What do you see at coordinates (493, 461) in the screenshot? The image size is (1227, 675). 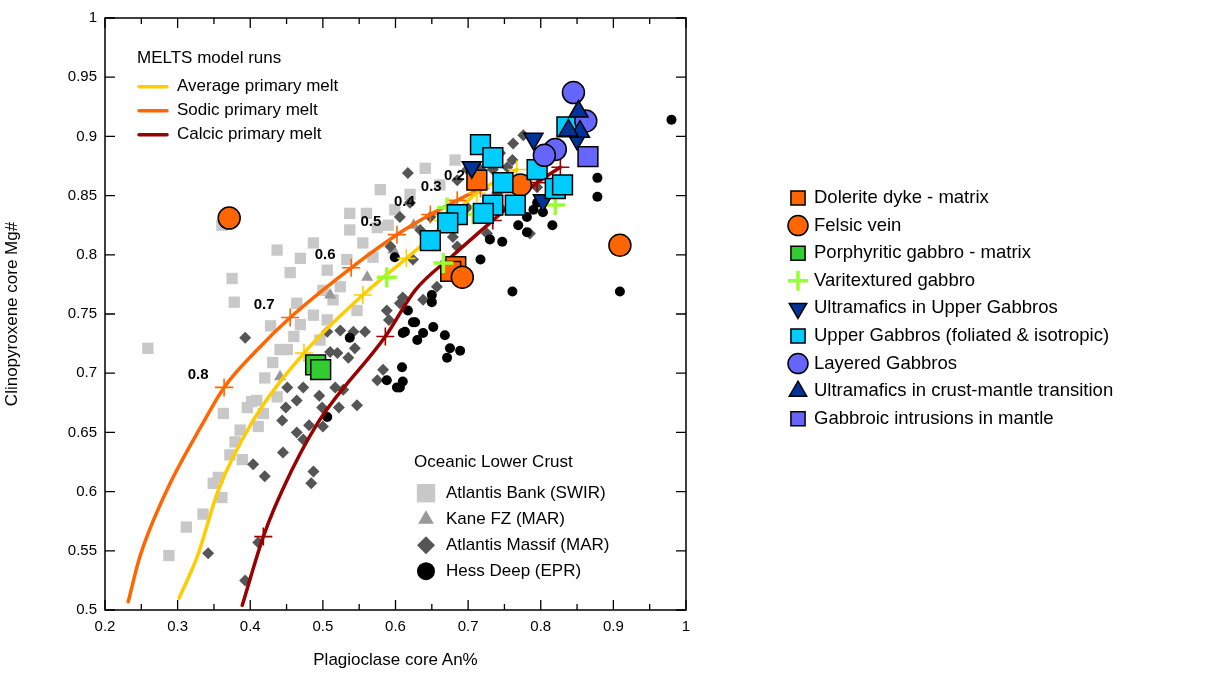 I see `text: Oceanic Lower Crust` at bounding box center [493, 461].